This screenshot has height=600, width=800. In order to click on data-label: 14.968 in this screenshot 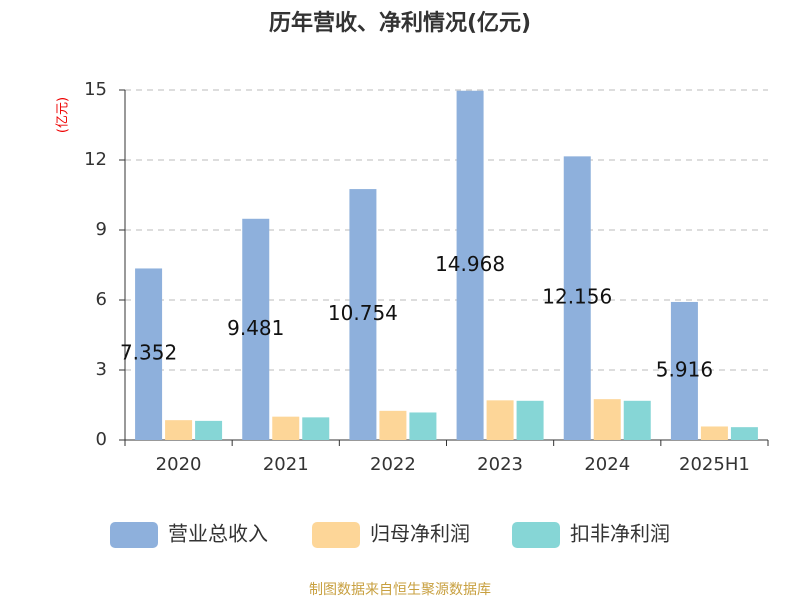, I will do `click(470, 264)`.